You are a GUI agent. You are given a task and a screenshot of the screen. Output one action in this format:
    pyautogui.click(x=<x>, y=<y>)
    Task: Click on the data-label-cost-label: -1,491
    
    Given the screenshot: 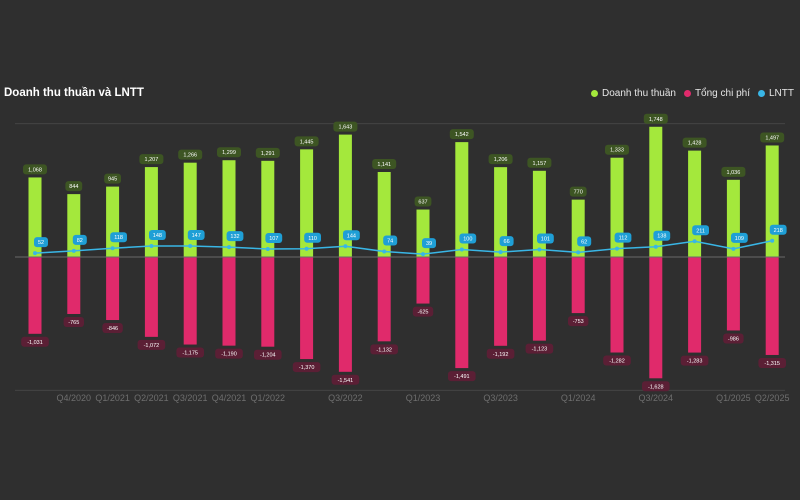 What is the action you would take?
    pyautogui.click(x=462, y=377)
    